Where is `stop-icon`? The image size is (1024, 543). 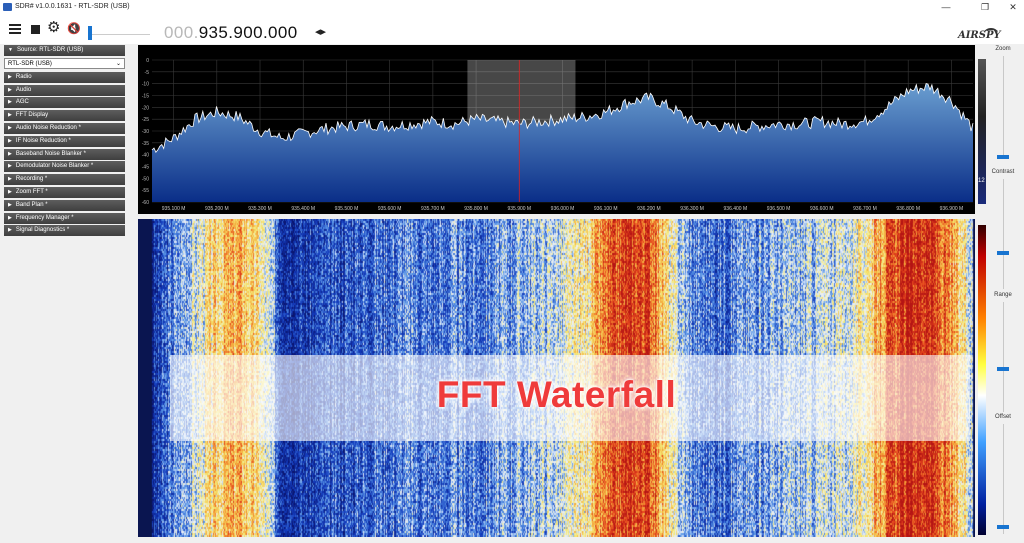 stop-icon is located at coordinates (35, 29).